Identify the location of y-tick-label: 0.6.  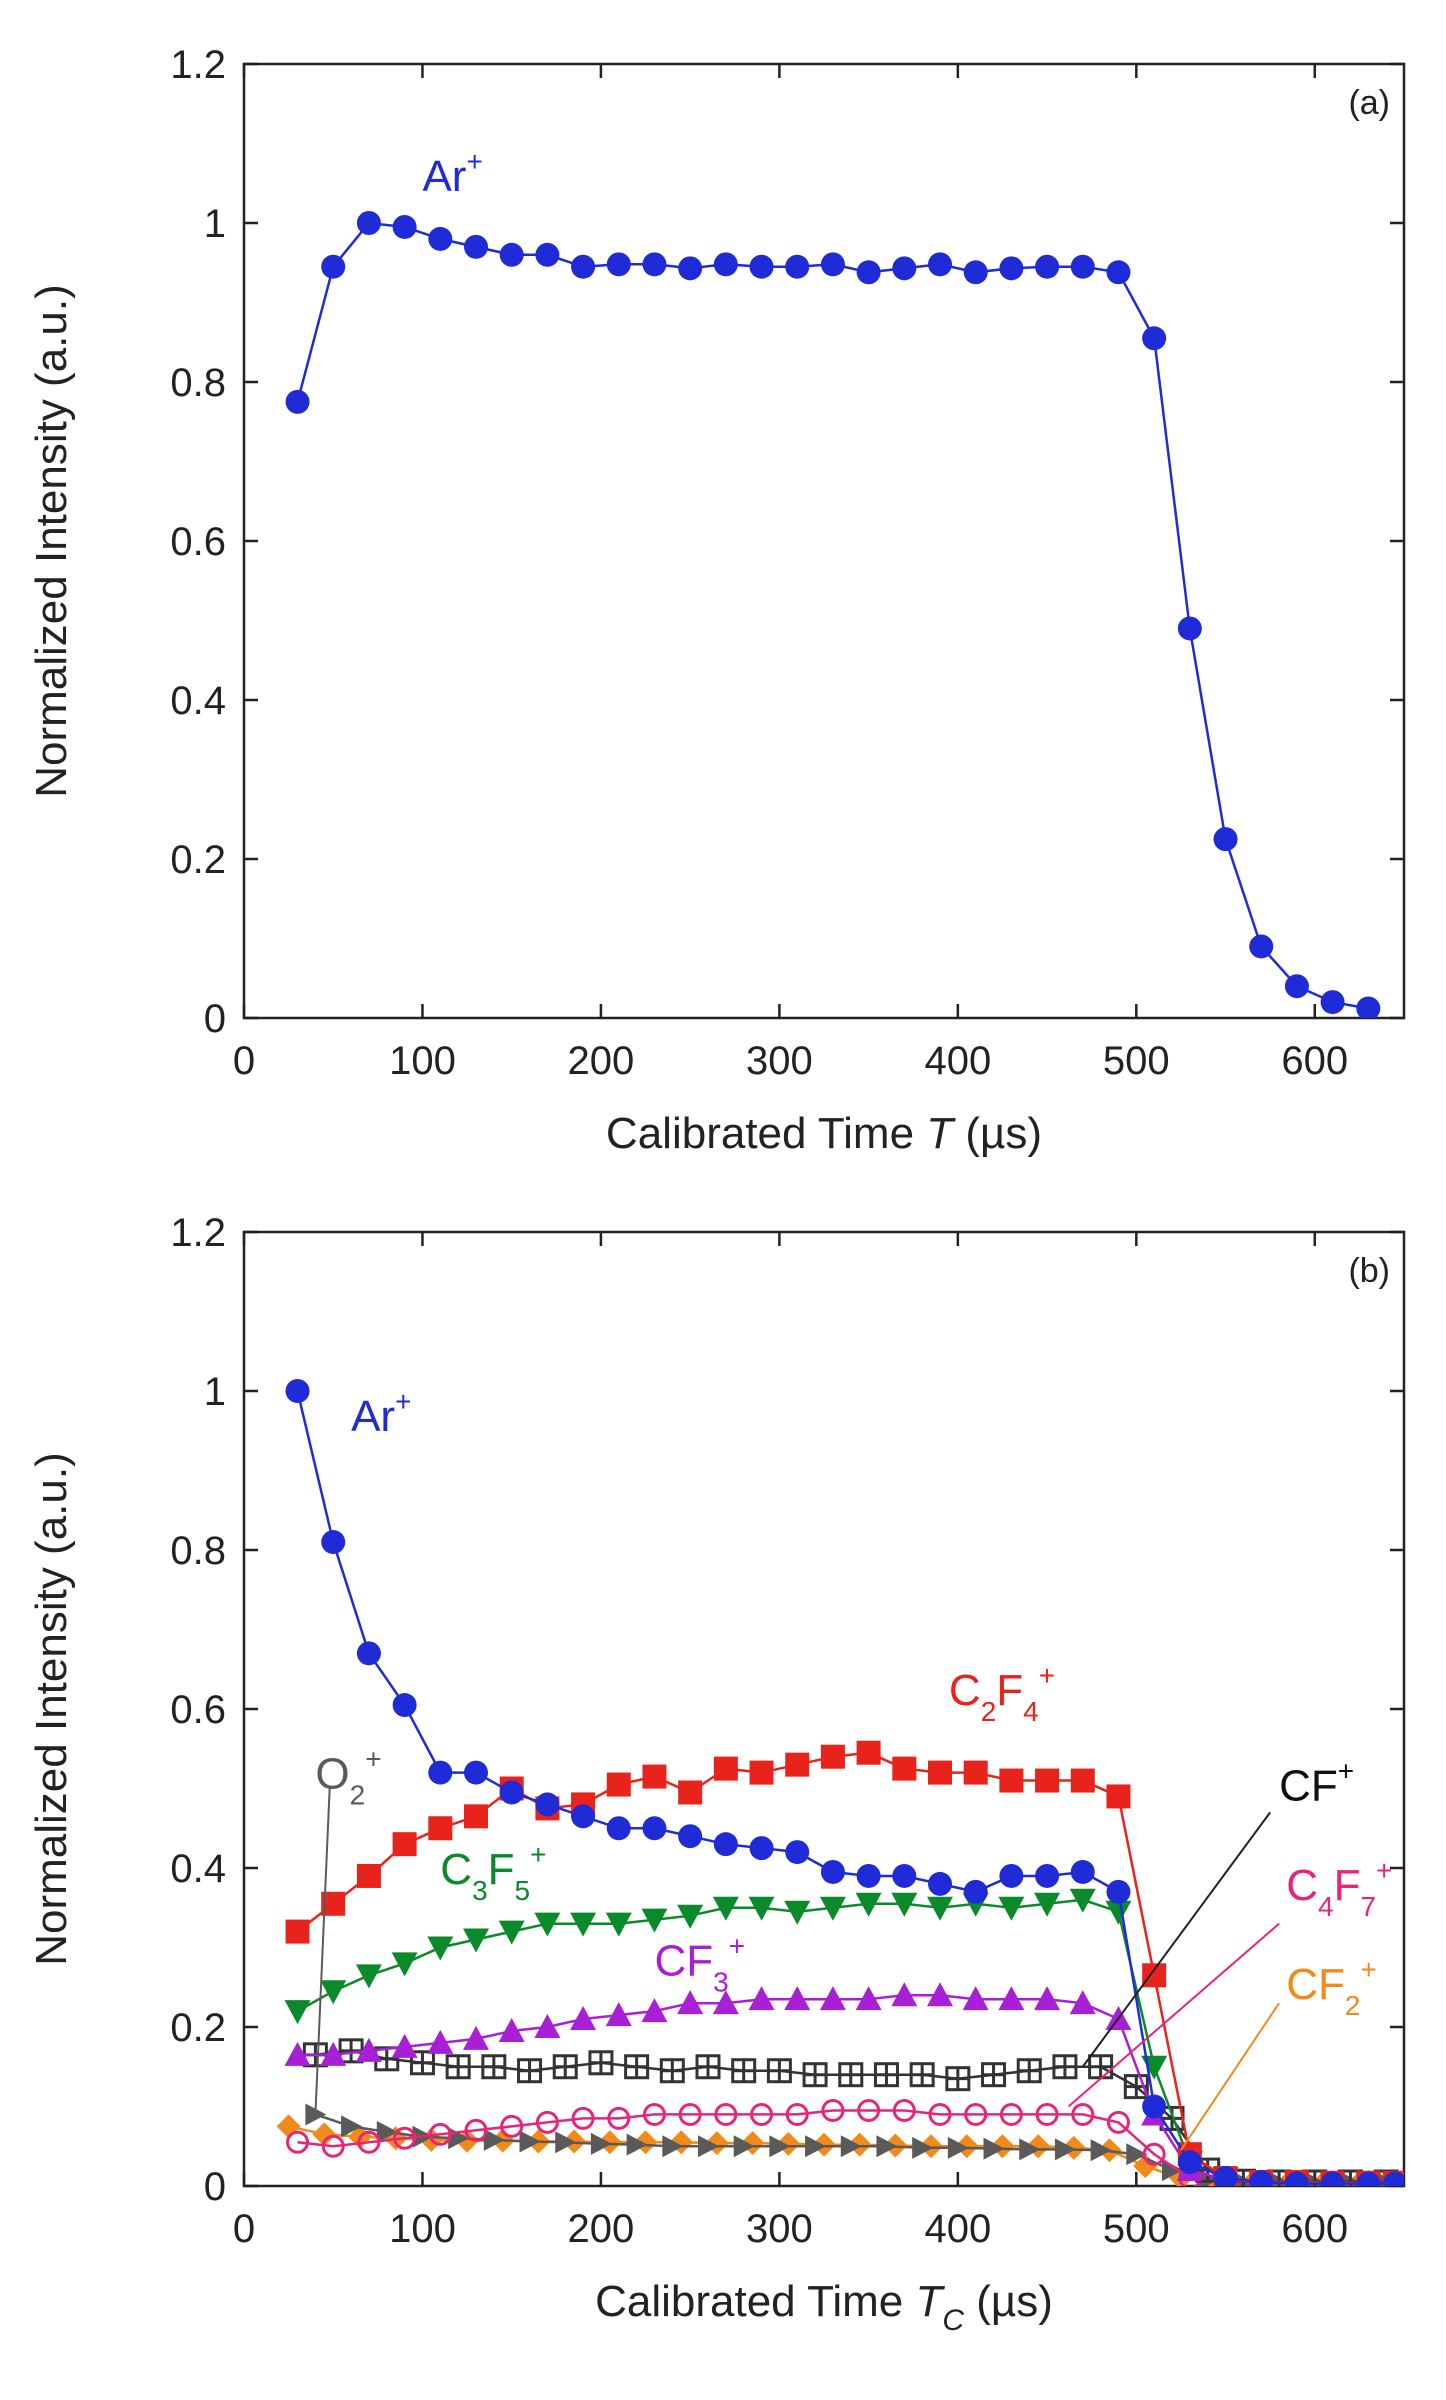
(198, 1710).